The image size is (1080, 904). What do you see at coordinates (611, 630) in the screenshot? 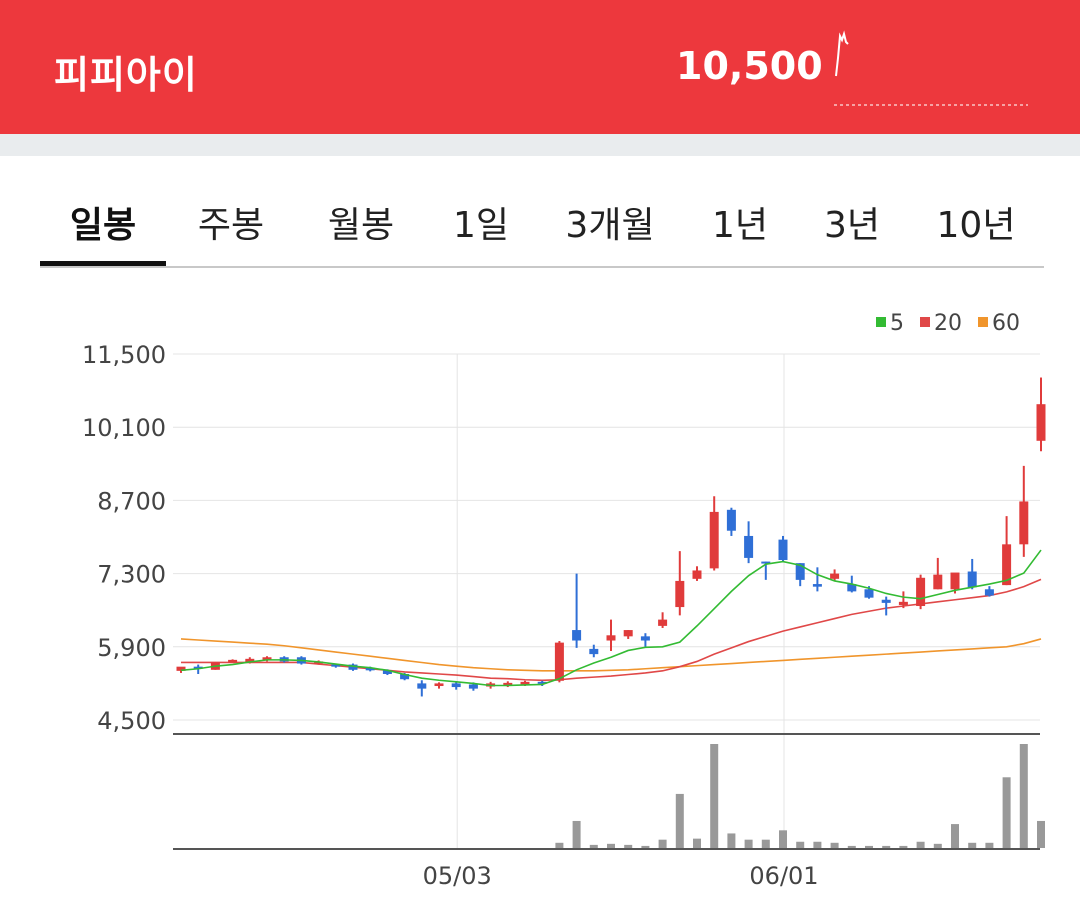
I see `ma20-line` at bounding box center [611, 630].